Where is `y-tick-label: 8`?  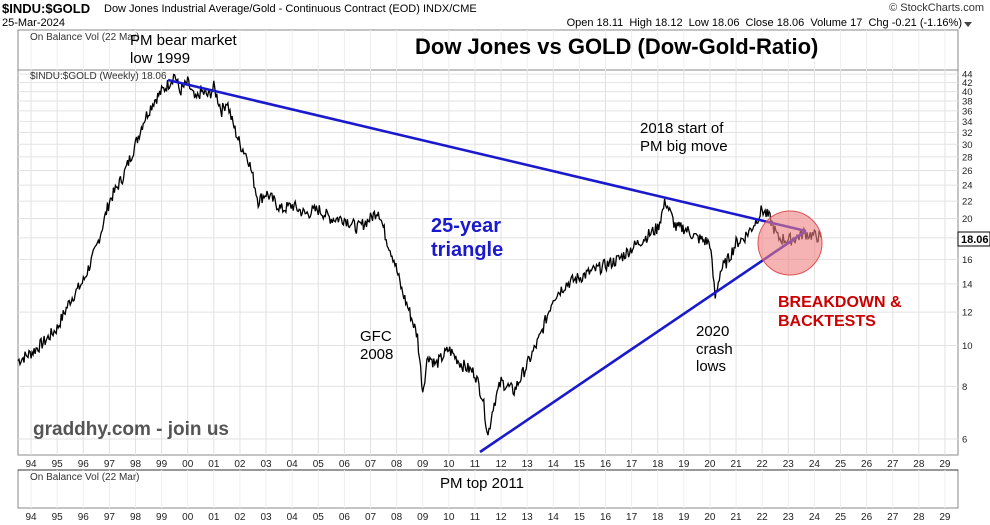 y-tick-label: 8 is located at coordinates (964, 387).